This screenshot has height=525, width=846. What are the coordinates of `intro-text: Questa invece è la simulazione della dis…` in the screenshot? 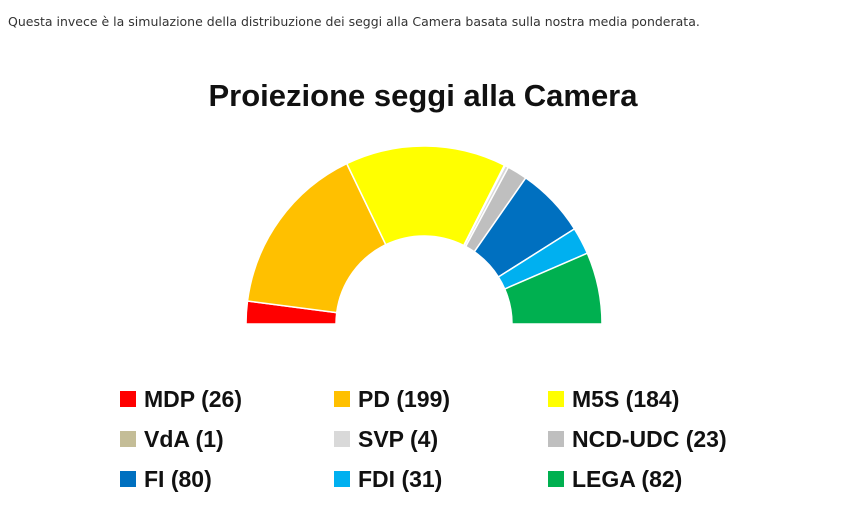 It's located at (354, 21).